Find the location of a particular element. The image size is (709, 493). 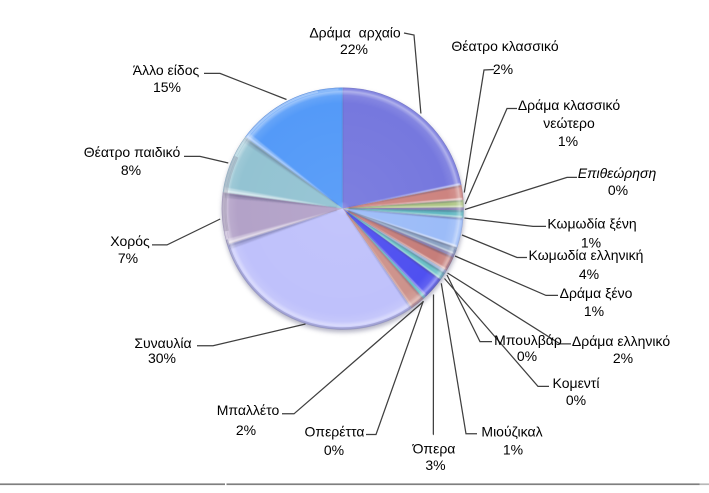

svg-text: νεώτερο is located at coordinates (569, 123).